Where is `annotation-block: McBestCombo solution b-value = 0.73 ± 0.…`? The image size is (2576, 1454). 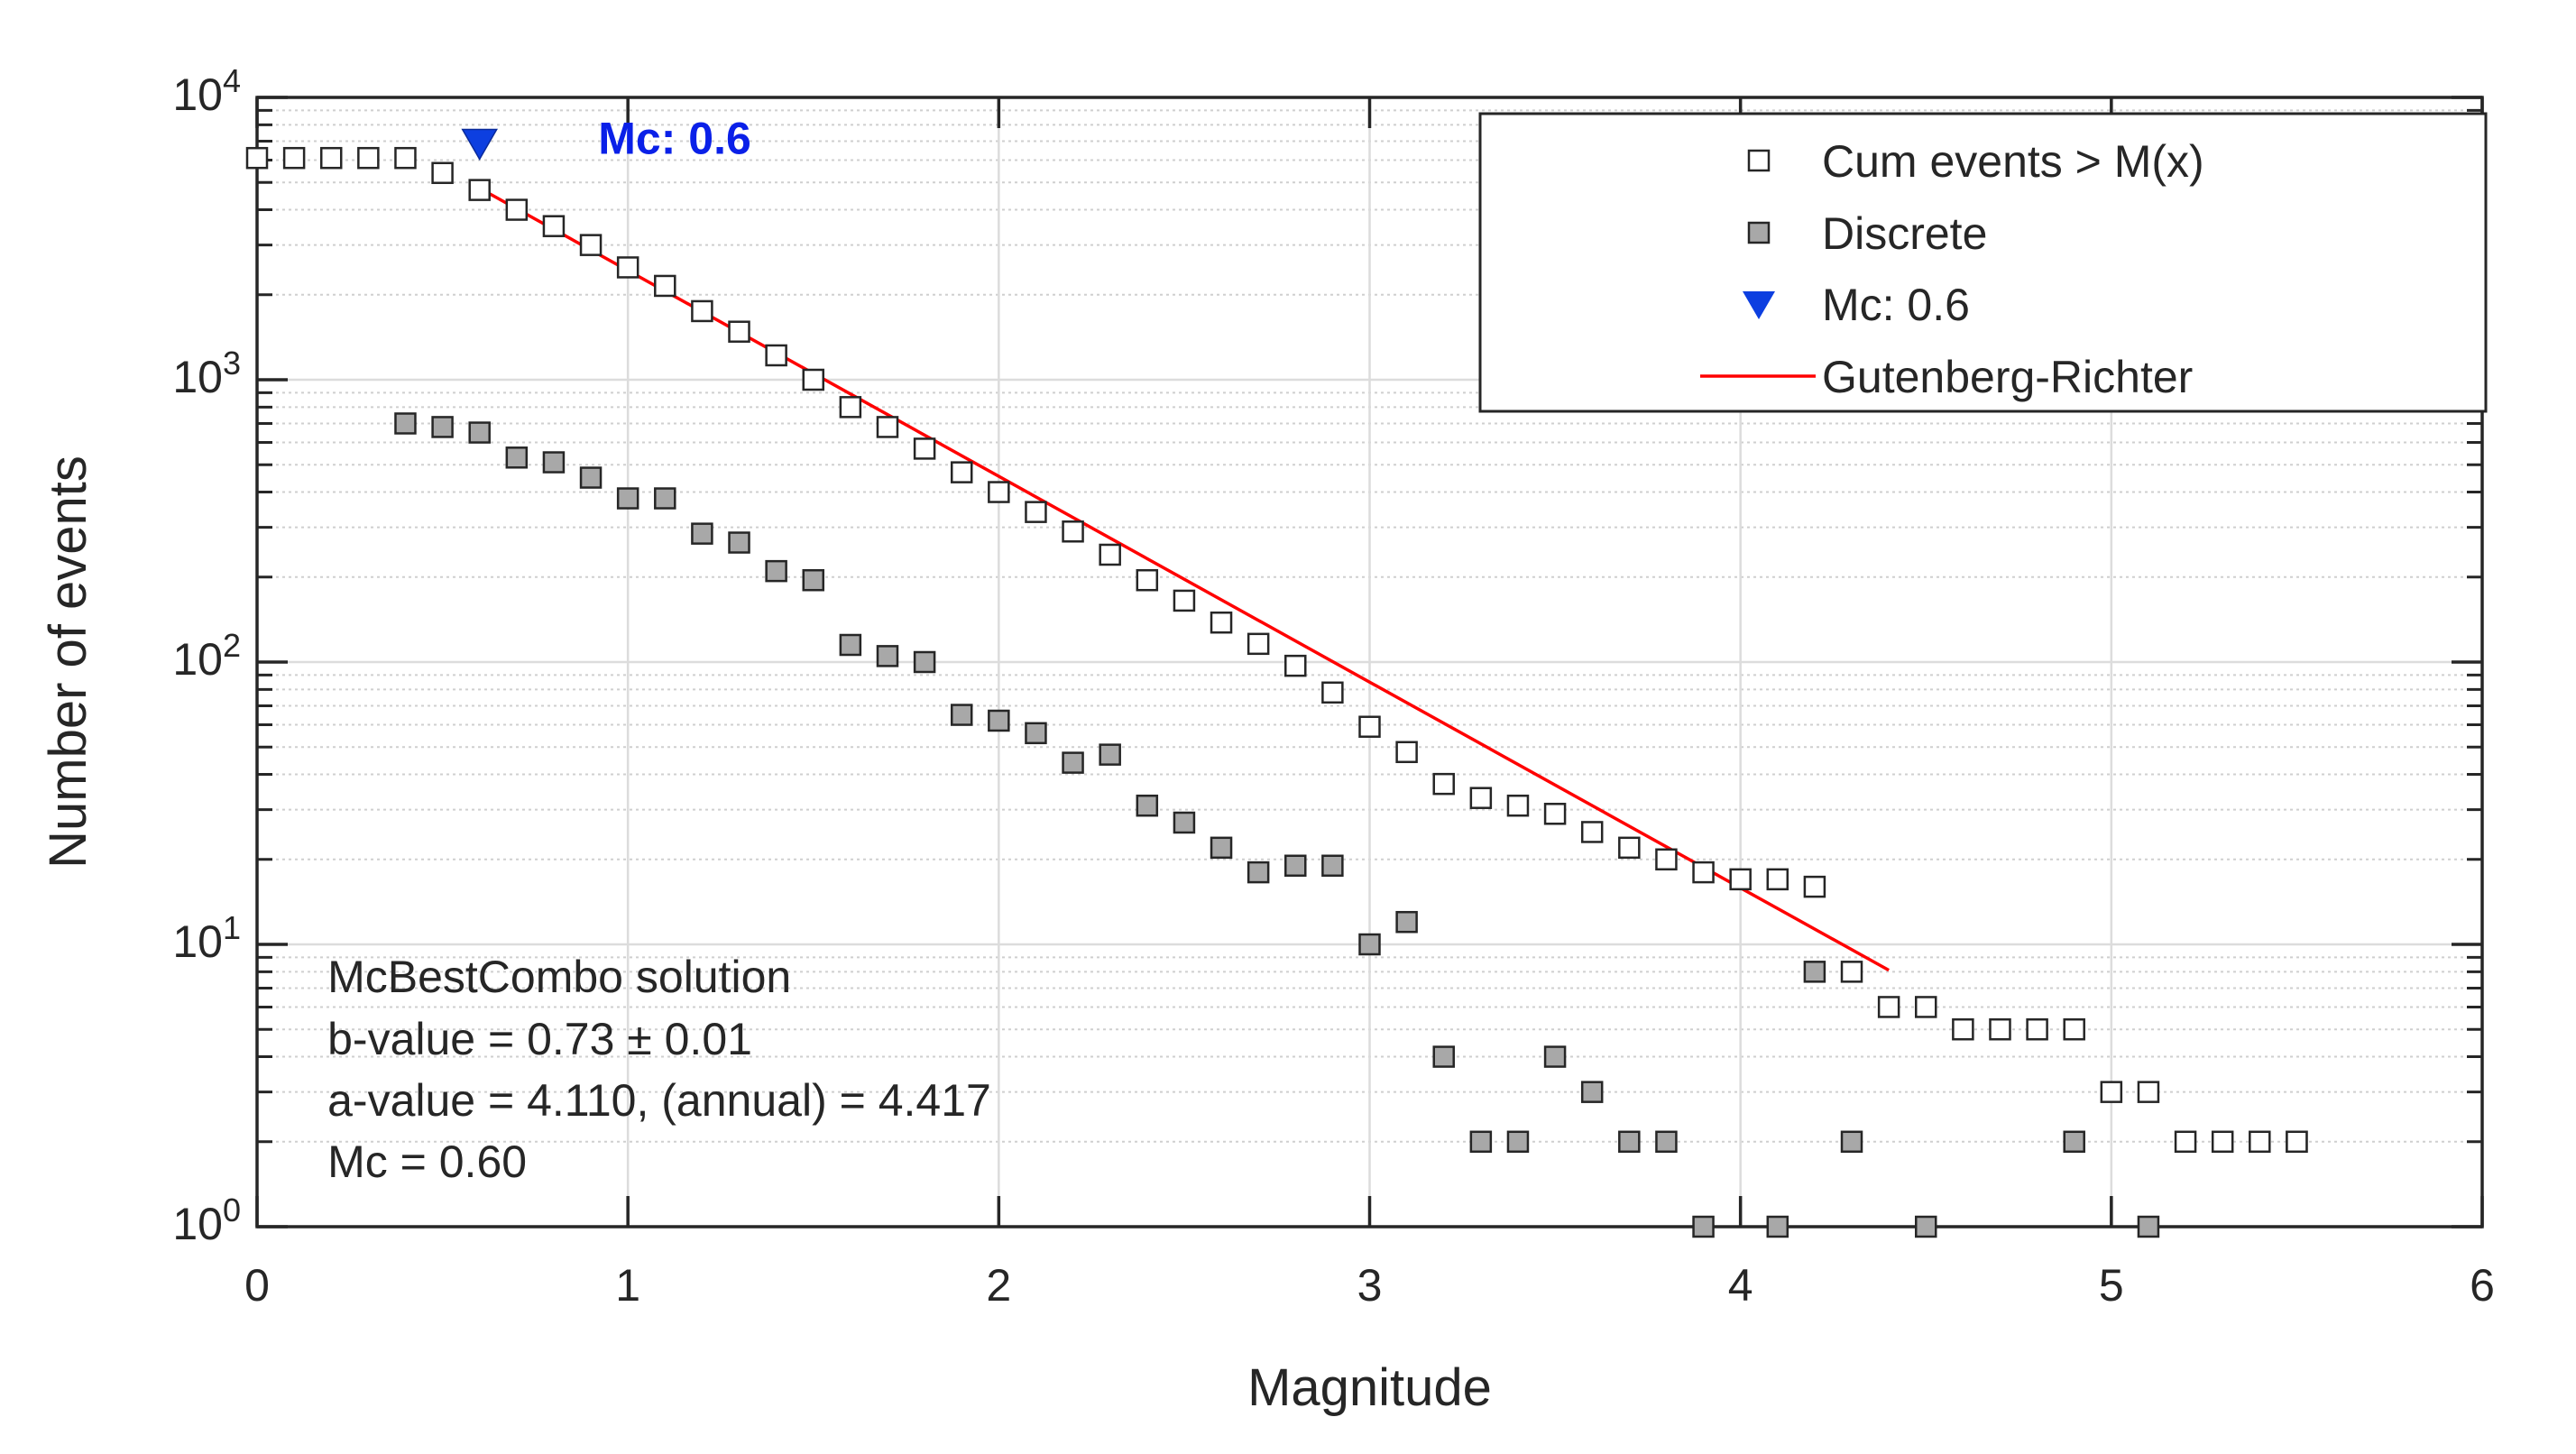 annotation-block: McBestCombo solution b-value = 0.73 ± 0.… is located at coordinates (659, 1069).